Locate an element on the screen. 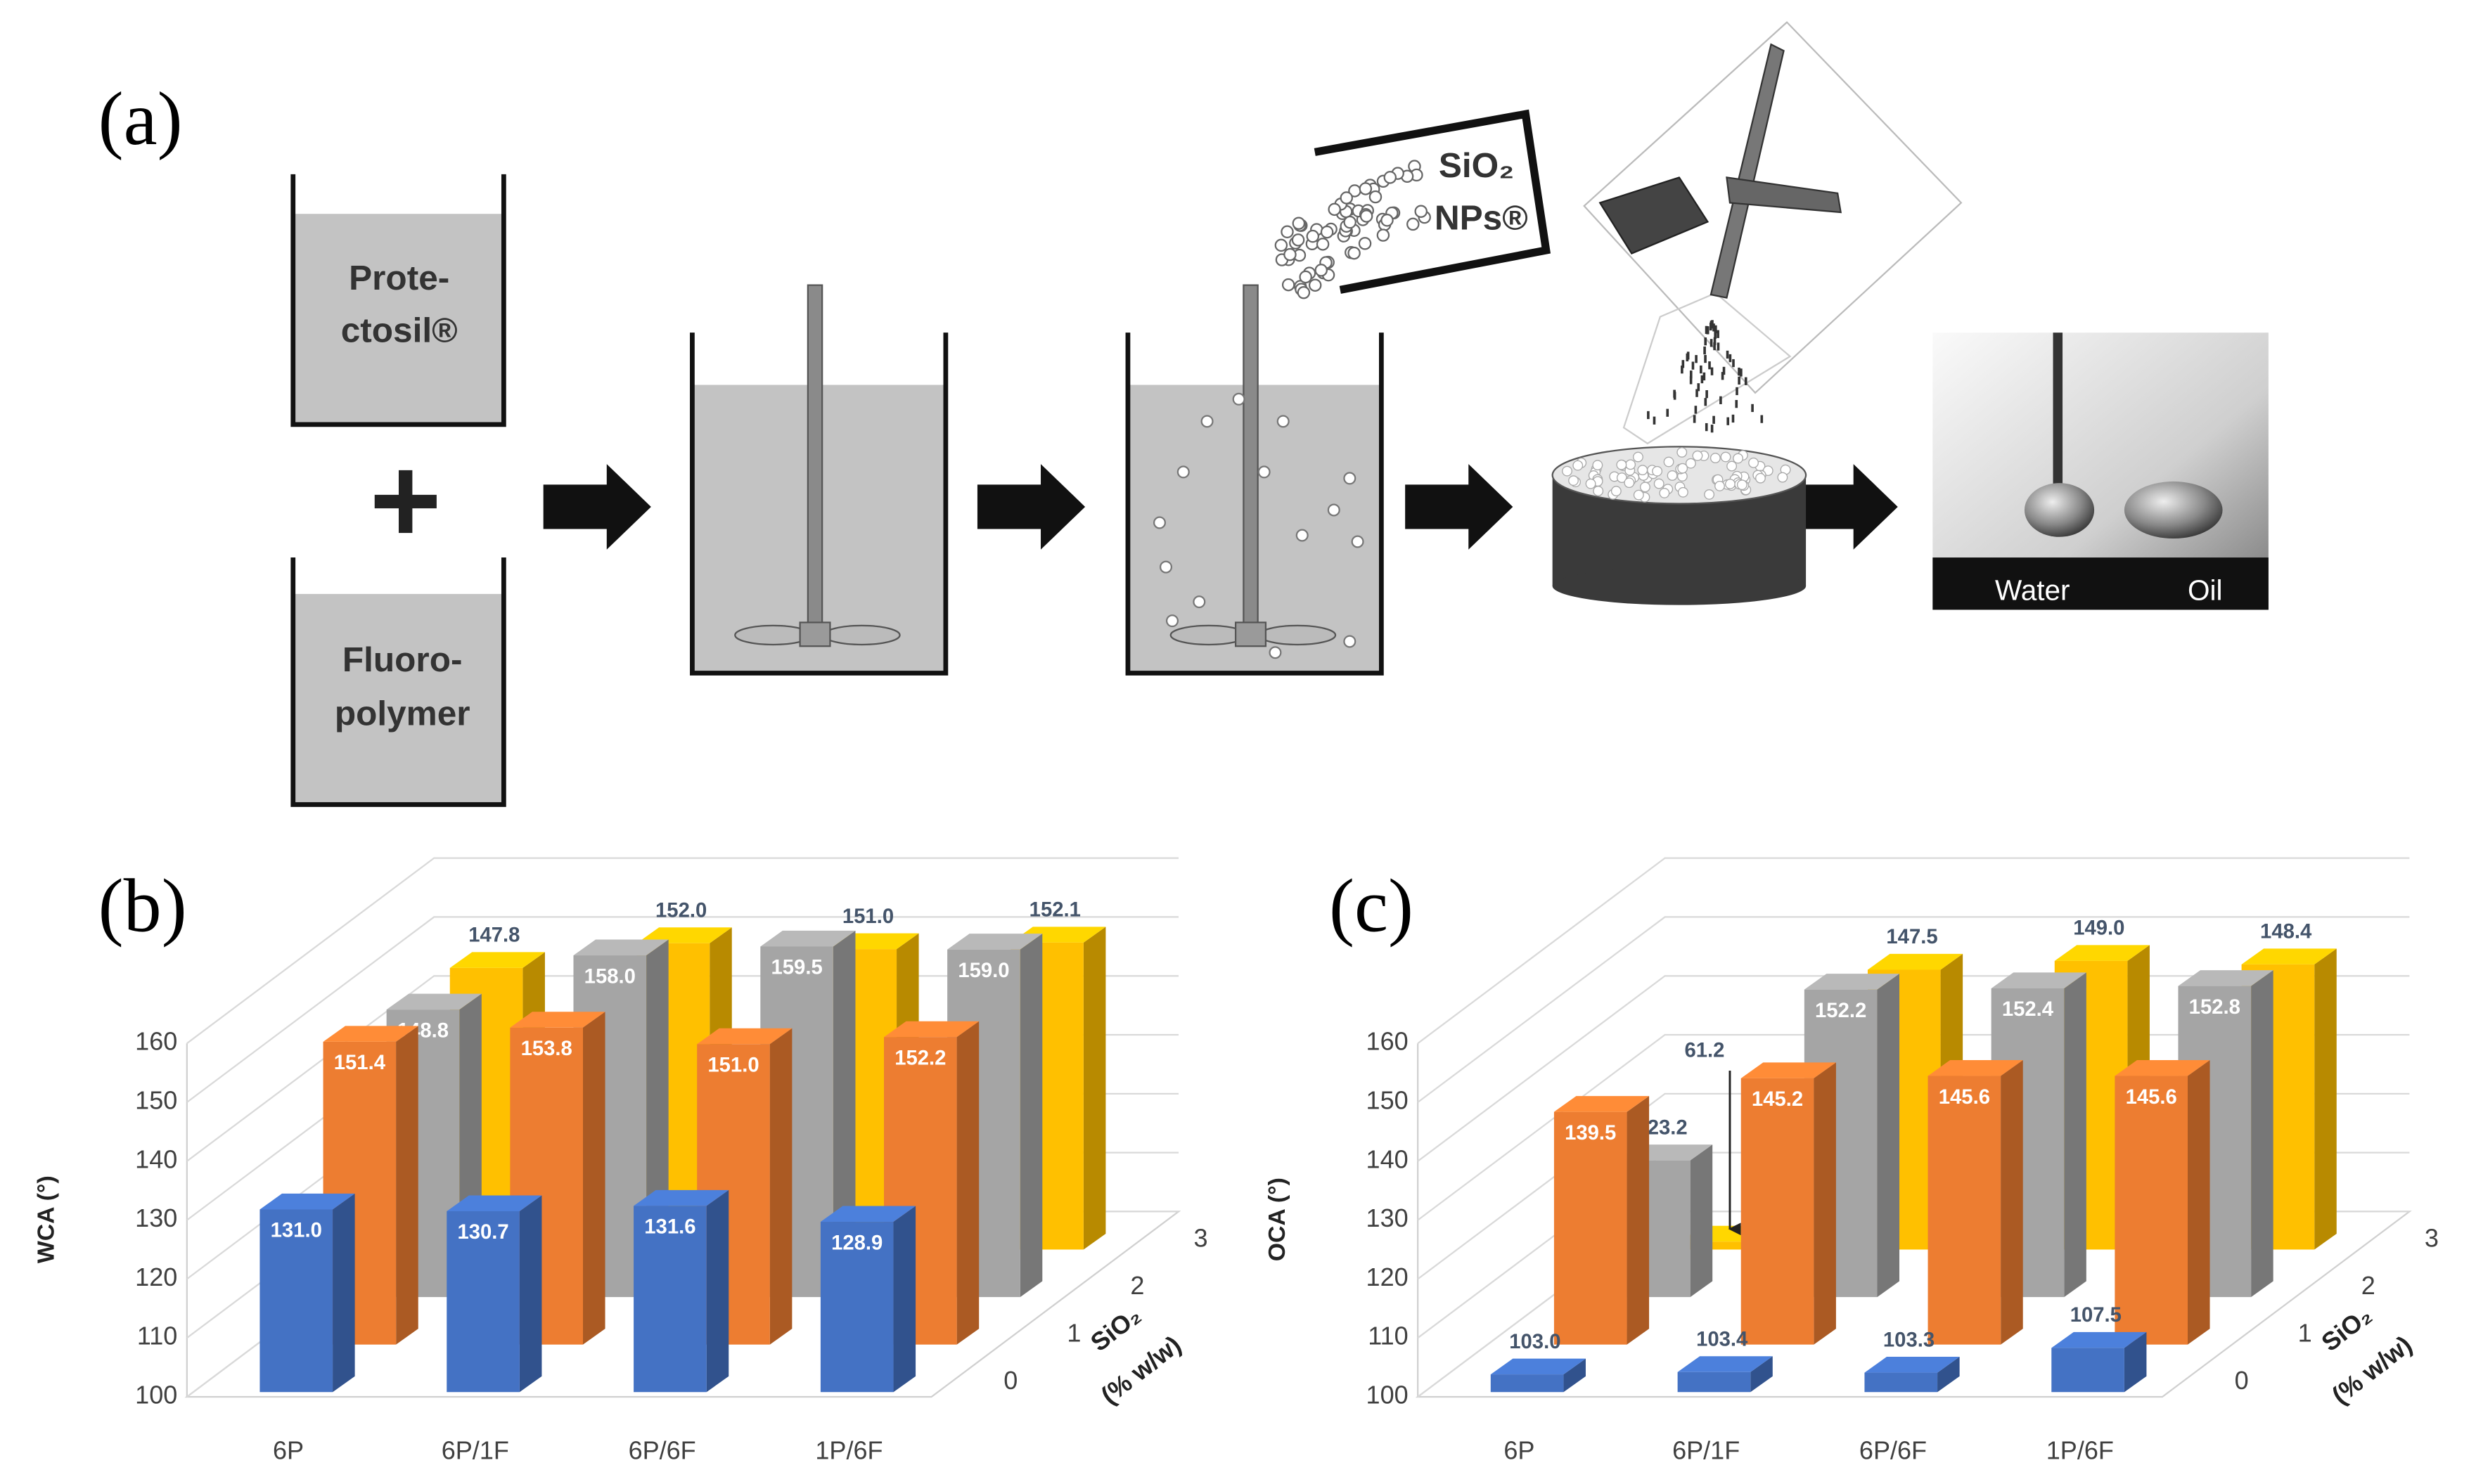 The image size is (2476, 1484). value-label: 153.8 is located at coordinates (546, 1048).